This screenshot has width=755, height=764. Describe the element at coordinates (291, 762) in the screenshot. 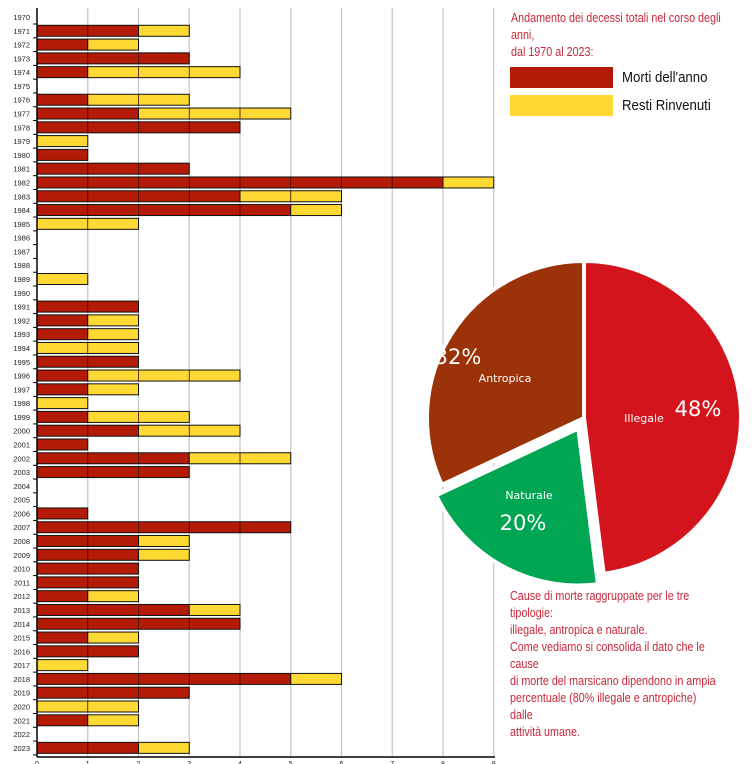

I see `x-tick-label: 5` at that location.